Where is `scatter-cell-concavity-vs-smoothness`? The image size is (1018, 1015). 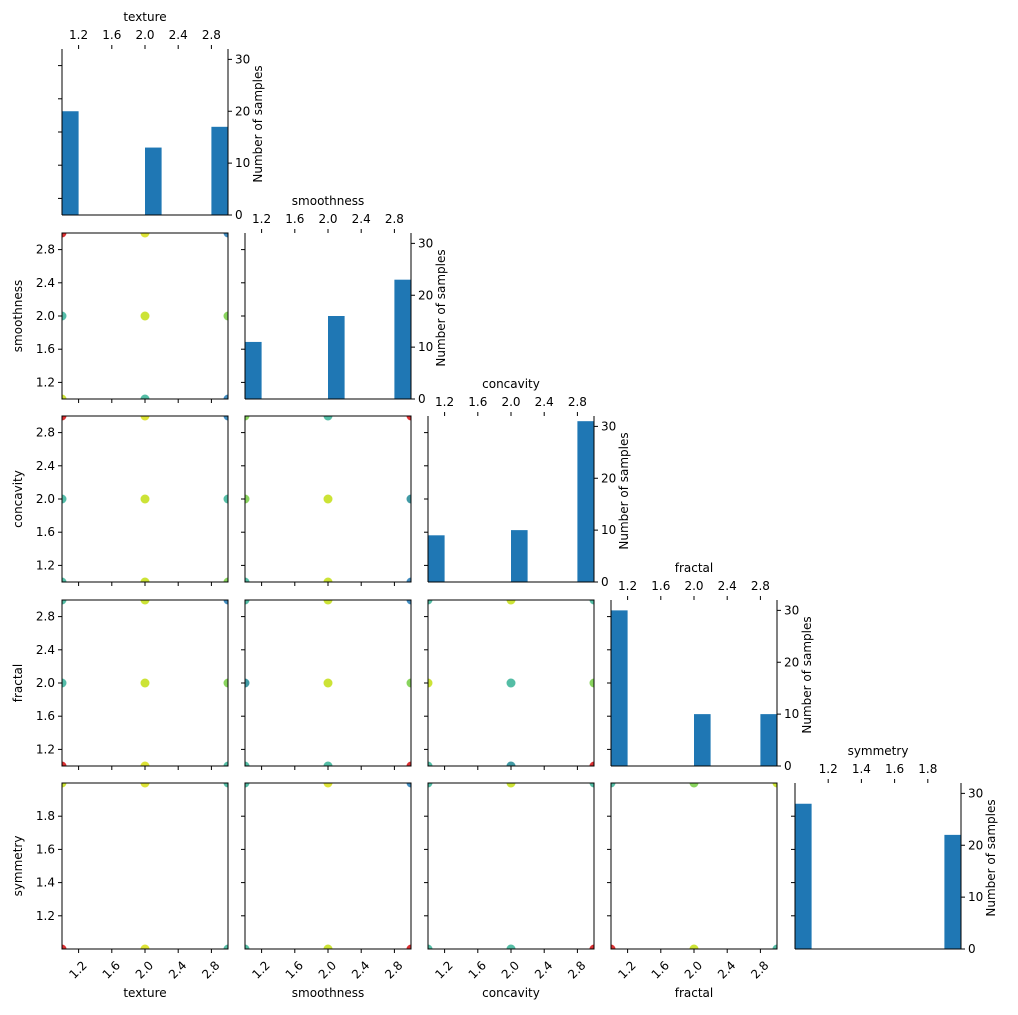 scatter-cell-concavity-vs-smoothness is located at coordinates (328, 499).